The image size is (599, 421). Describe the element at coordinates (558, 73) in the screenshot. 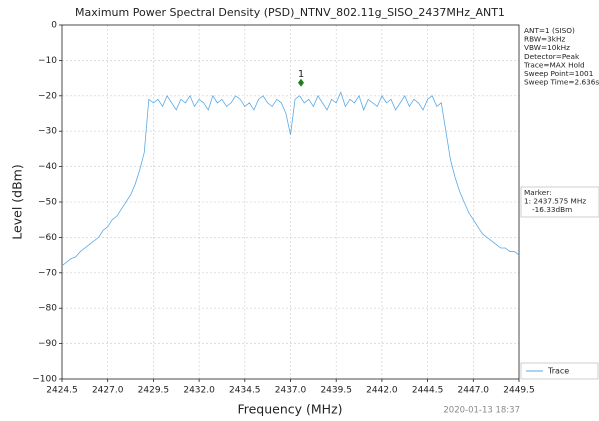

I see `info-line: Sweep Point=1001` at that location.